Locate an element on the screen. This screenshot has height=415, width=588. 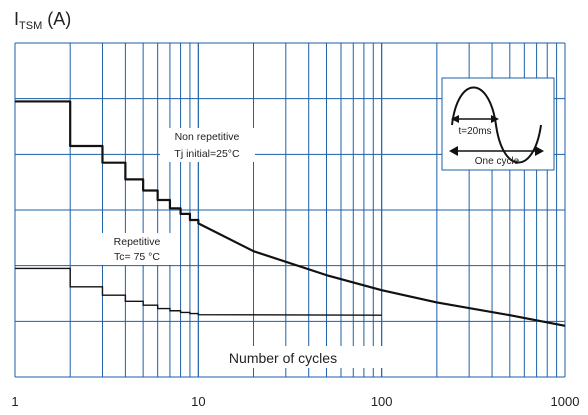
xlabel-background is located at coordinates (308, 357).